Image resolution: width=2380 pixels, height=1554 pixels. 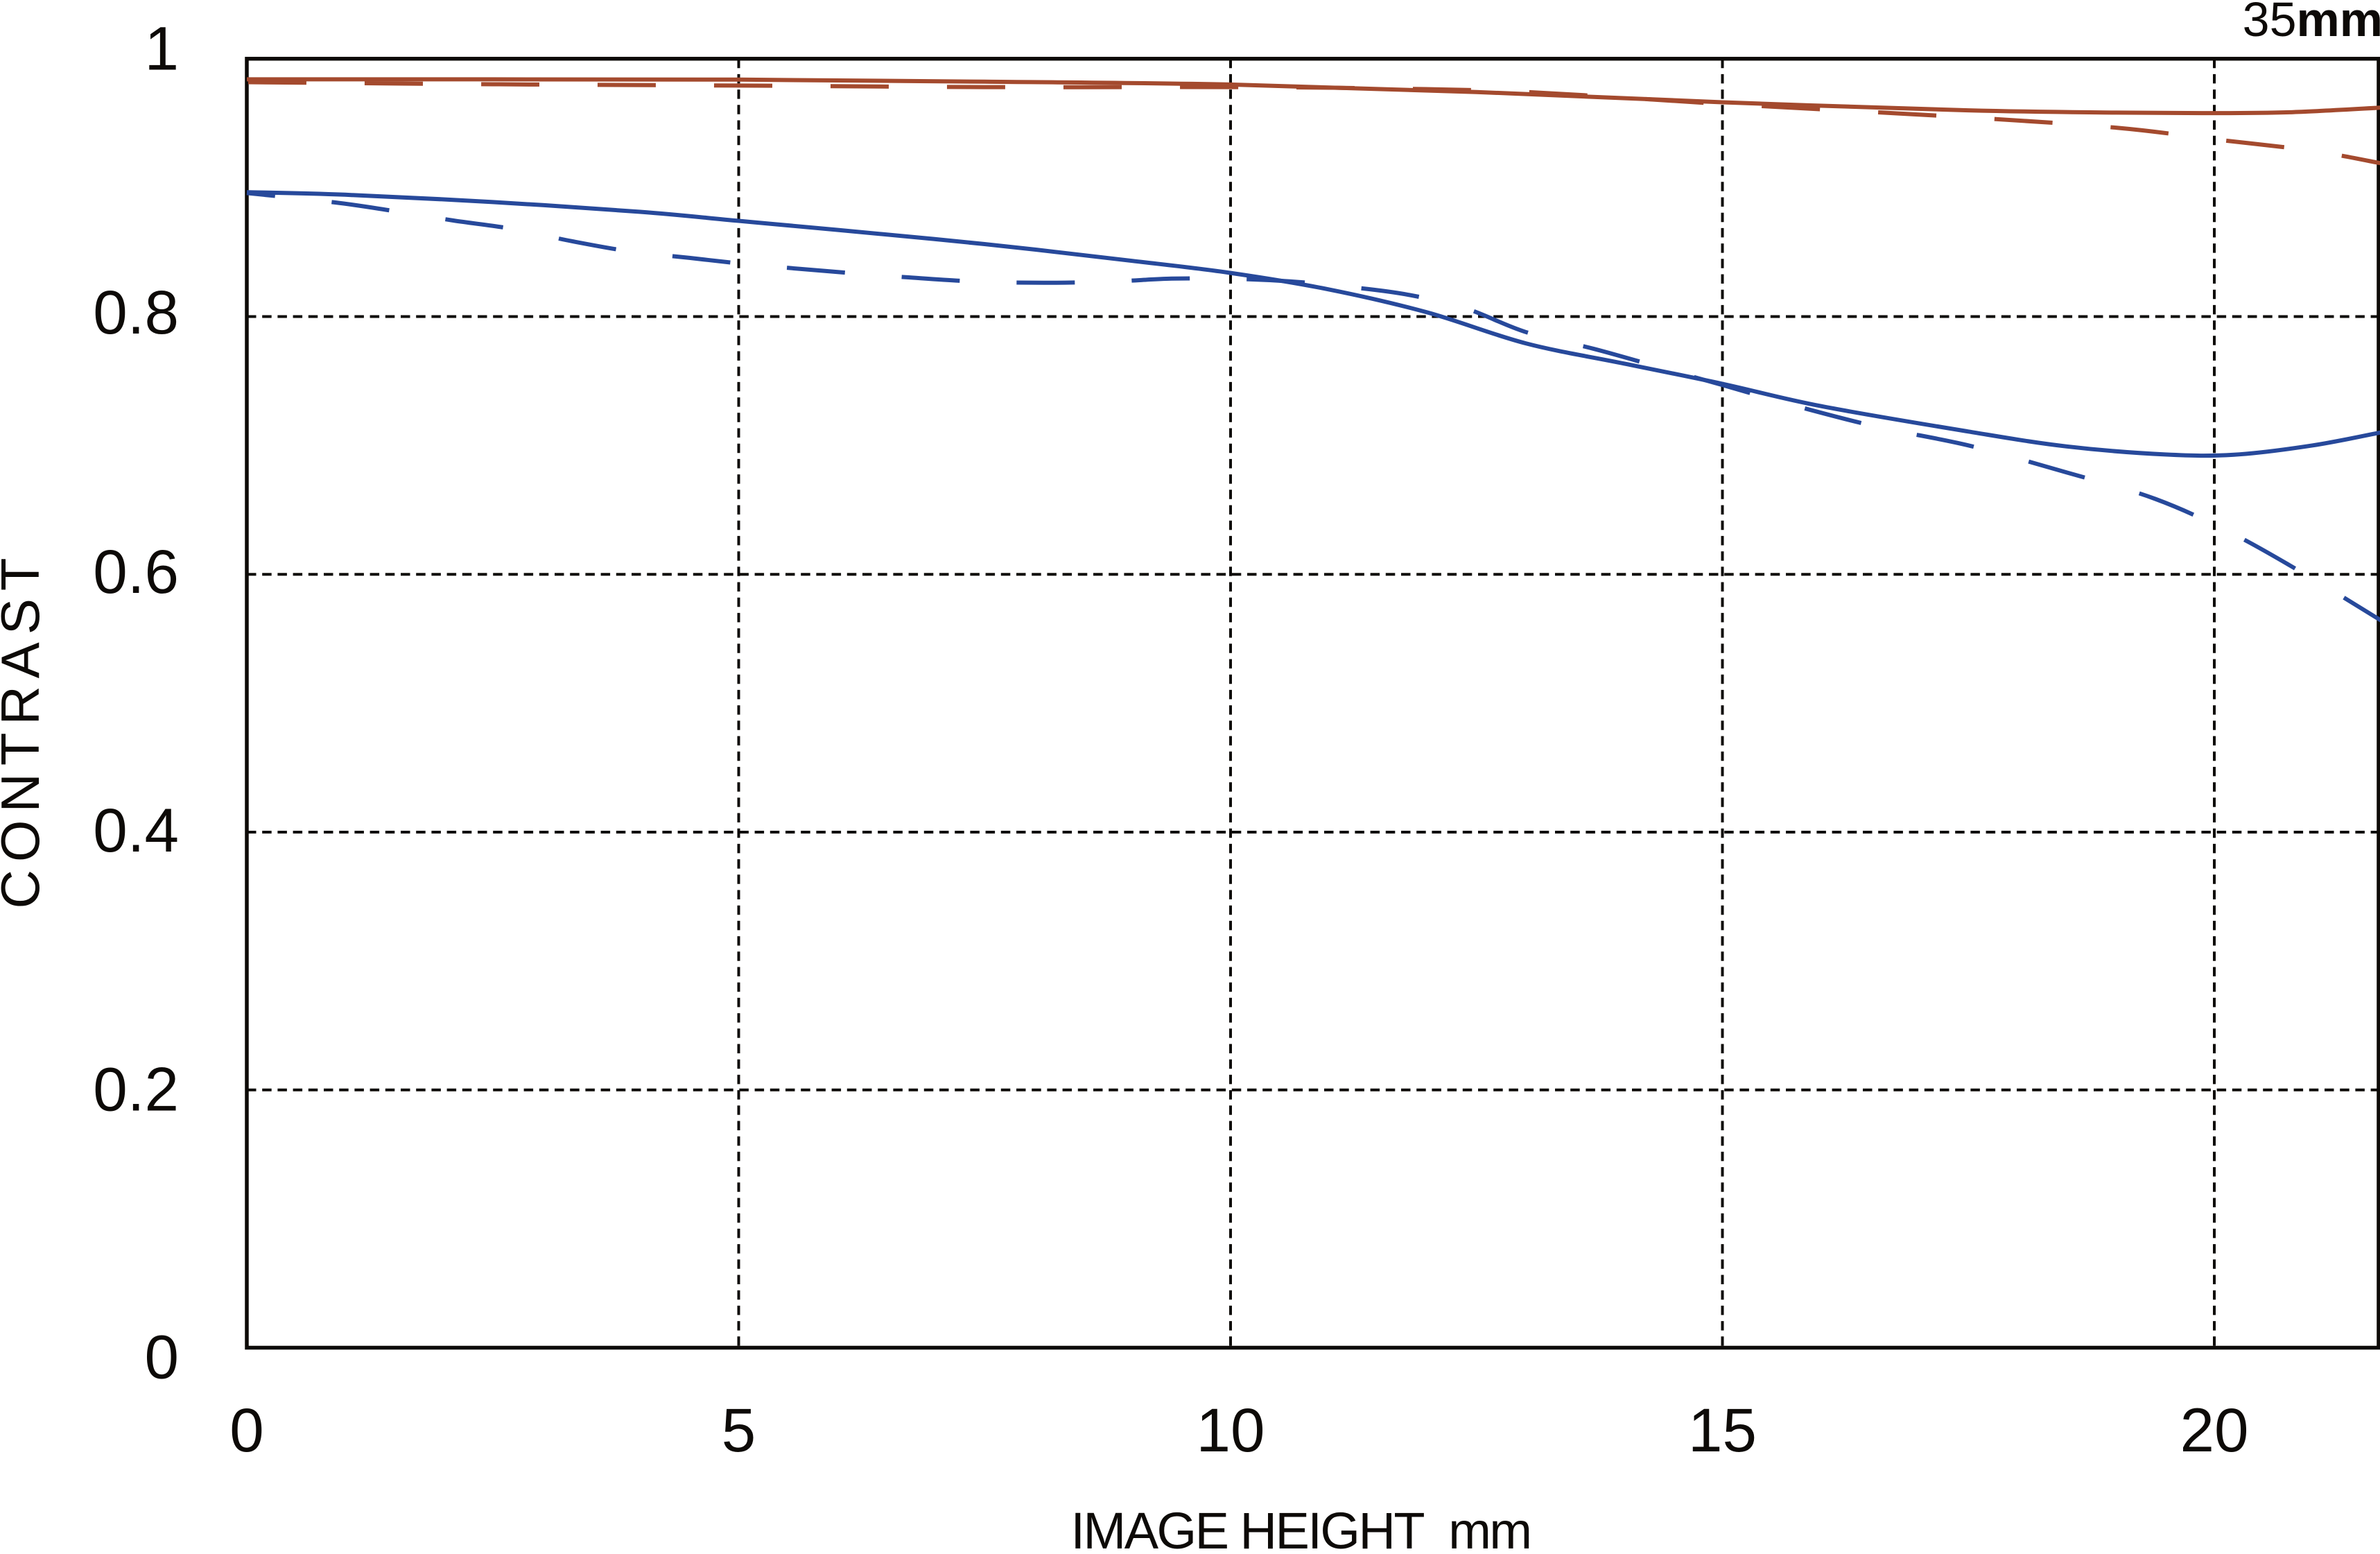 What do you see at coordinates (1301, 1528) in the screenshot?
I see `svg-text: IMAGE HEIGHT mm` at bounding box center [1301, 1528].